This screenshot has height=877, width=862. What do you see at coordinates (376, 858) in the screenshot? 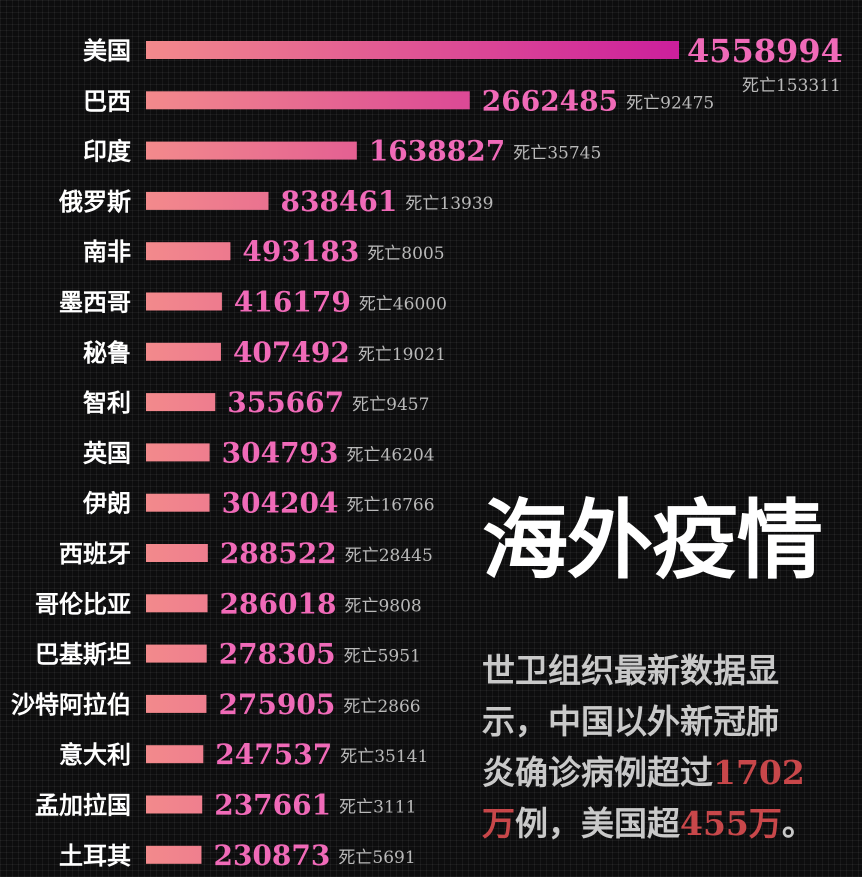
I see `deaths-label: 死亡5691` at bounding box center [376, 858].